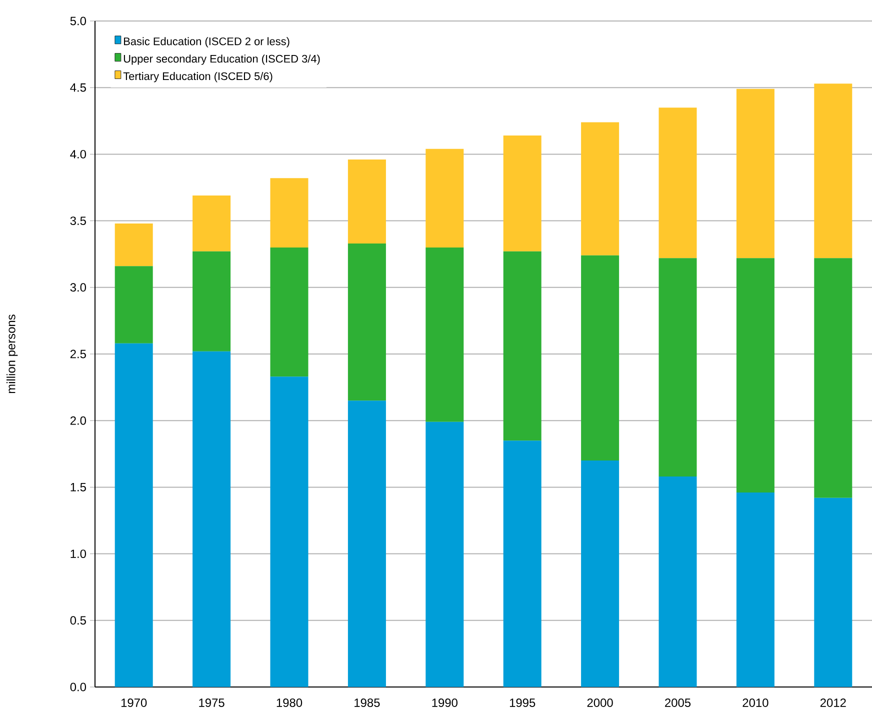  Describe the element at coordinates (755, 702) in the screenshot. I see `x-tick-label: 2010` at that location.